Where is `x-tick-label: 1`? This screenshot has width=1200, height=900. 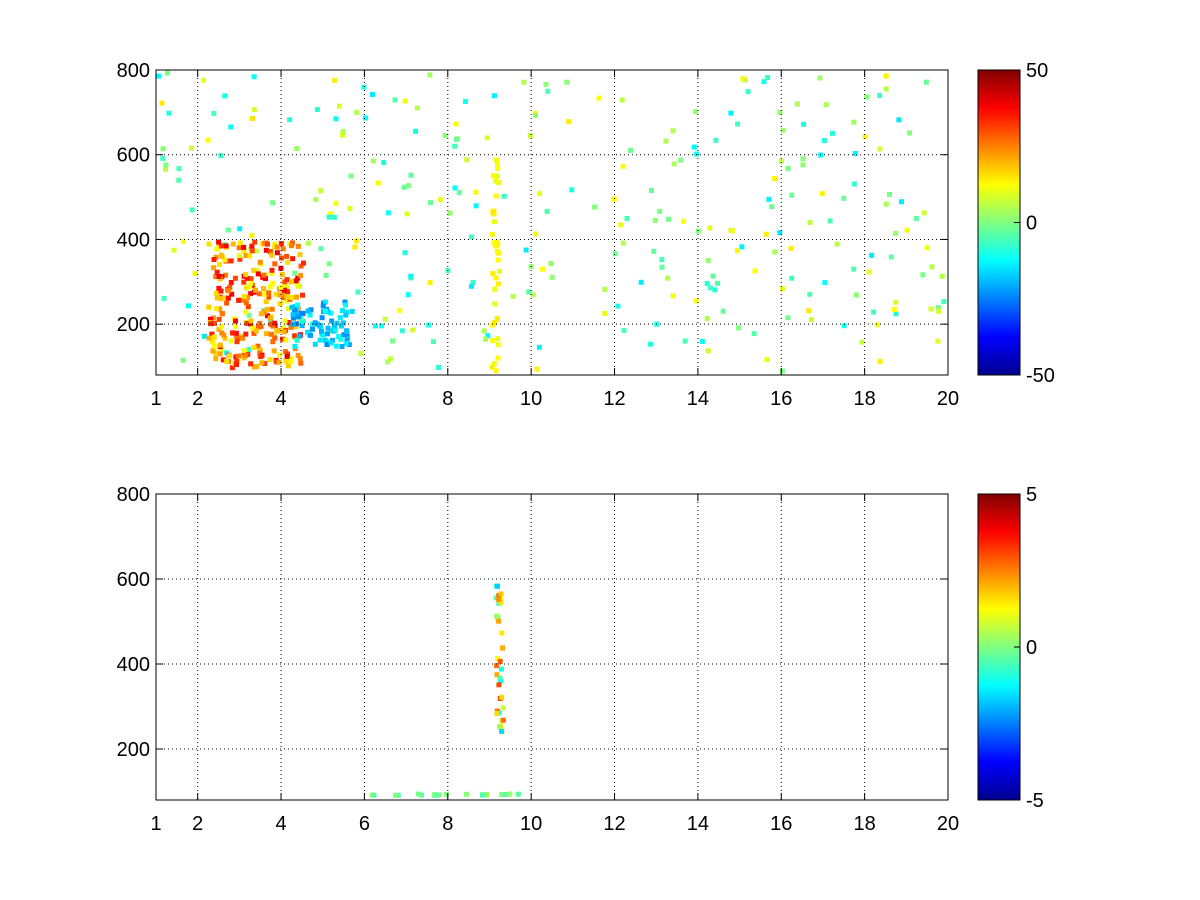
x-tick-label: 1 is located at coordinates (155, 399).